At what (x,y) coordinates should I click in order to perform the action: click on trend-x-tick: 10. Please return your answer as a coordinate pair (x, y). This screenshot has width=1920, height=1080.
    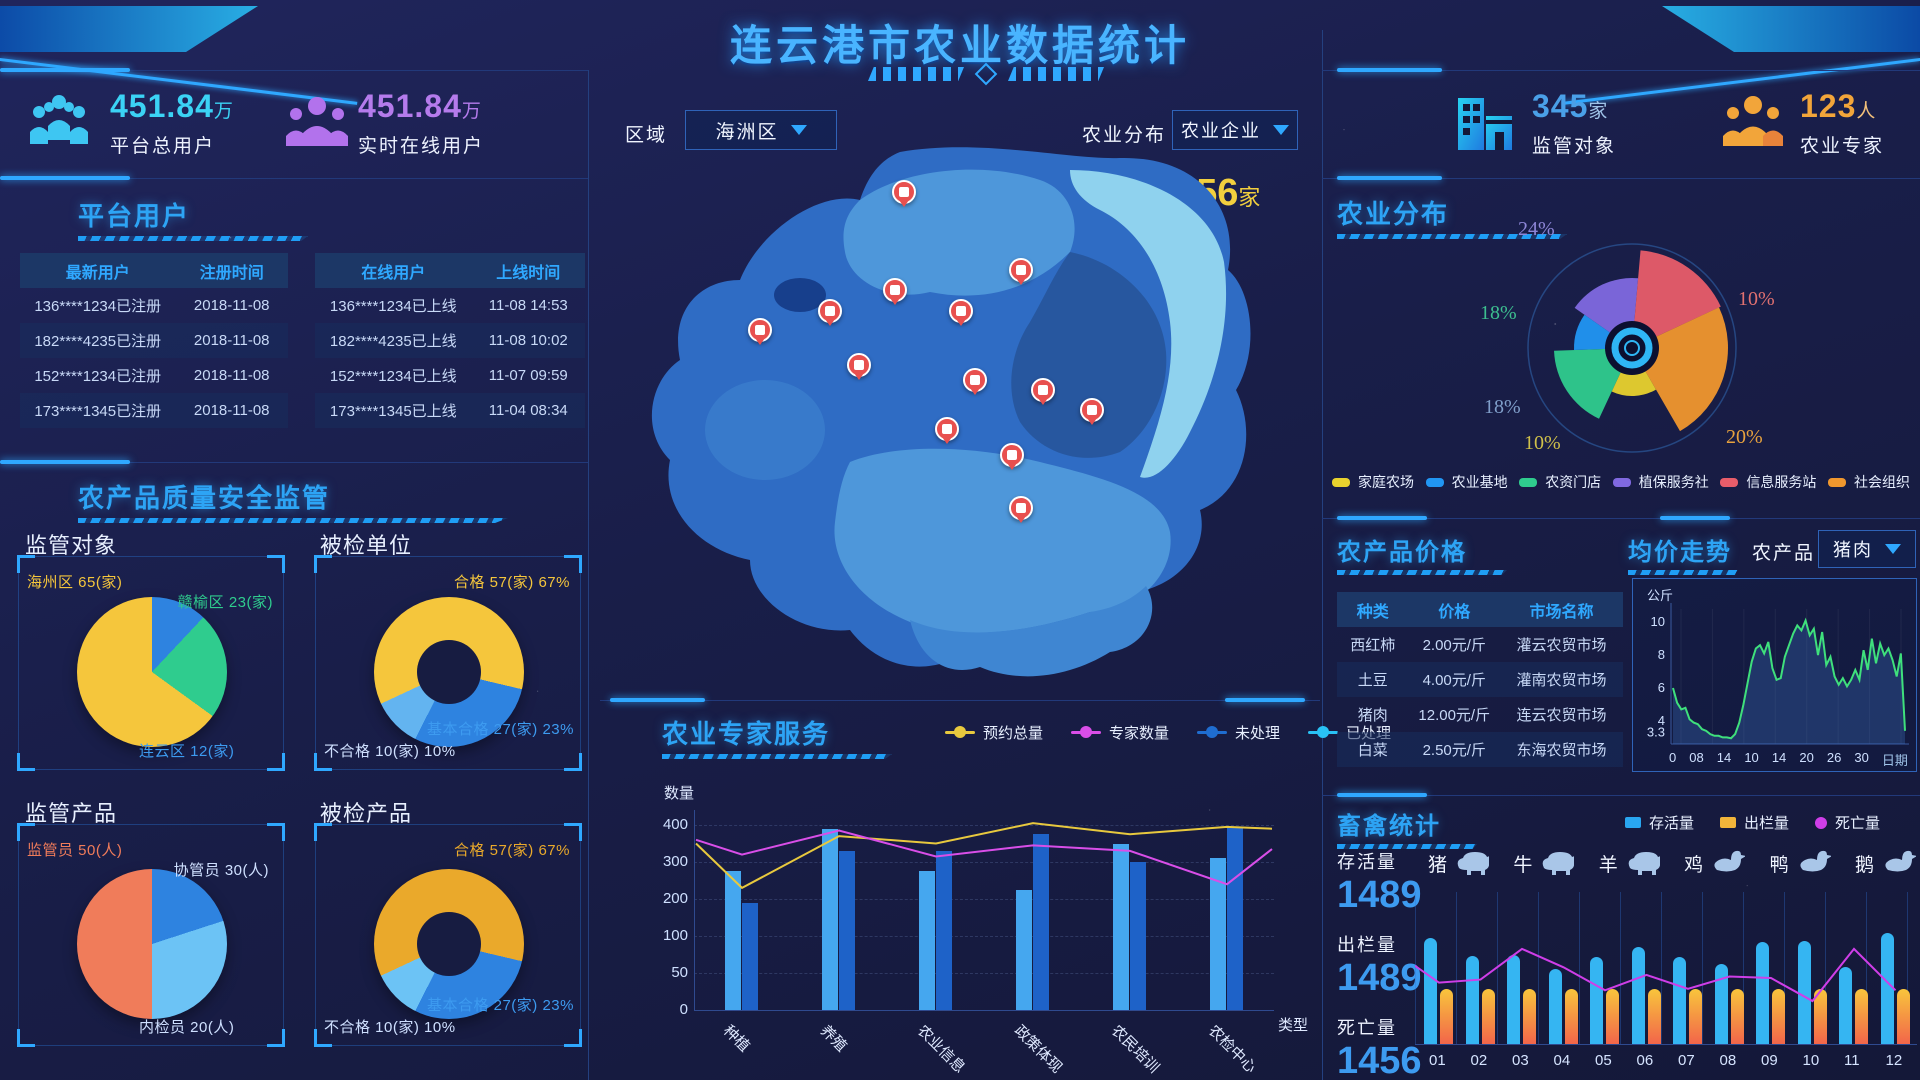
    Looking at the image, I should click on (1751, 757).